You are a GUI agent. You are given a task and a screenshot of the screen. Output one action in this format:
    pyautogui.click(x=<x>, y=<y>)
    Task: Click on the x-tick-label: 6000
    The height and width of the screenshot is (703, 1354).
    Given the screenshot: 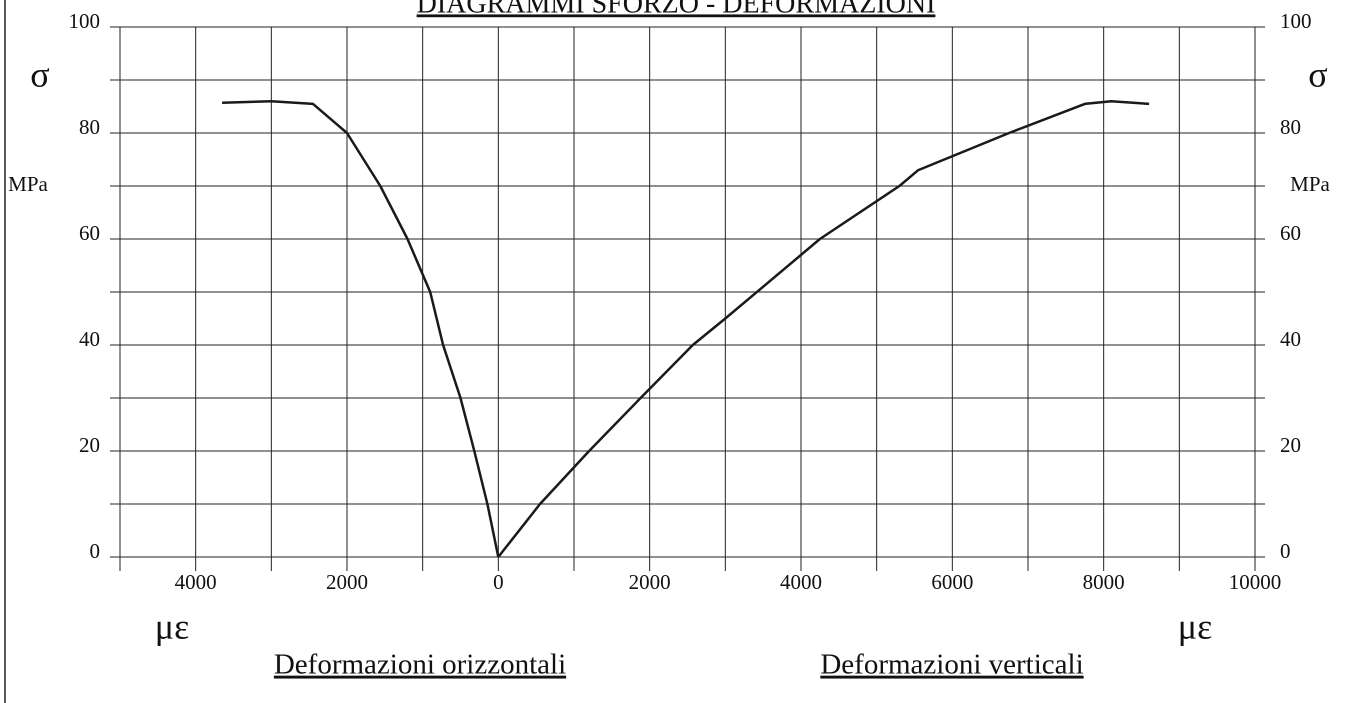 What is the action you would take?
    pyautogui.click(x=952, y=582)
    